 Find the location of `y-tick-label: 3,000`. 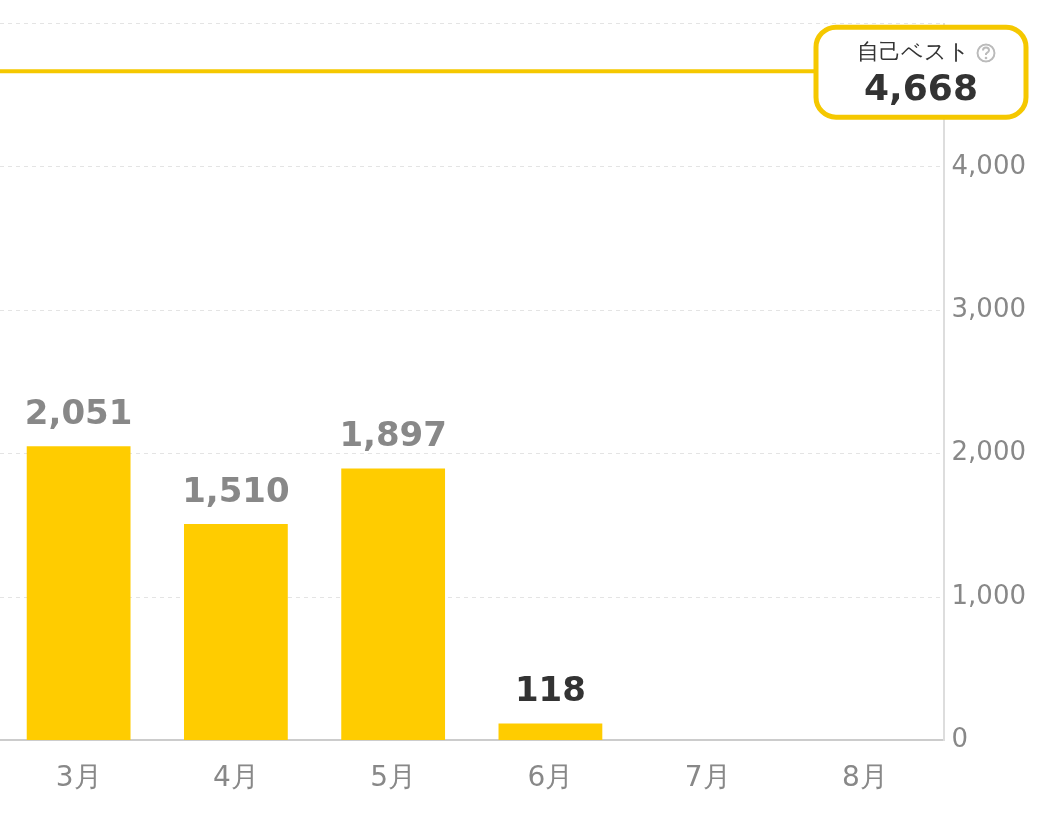

y-tick-label: 3,000 is located at coordinates (988, 308).